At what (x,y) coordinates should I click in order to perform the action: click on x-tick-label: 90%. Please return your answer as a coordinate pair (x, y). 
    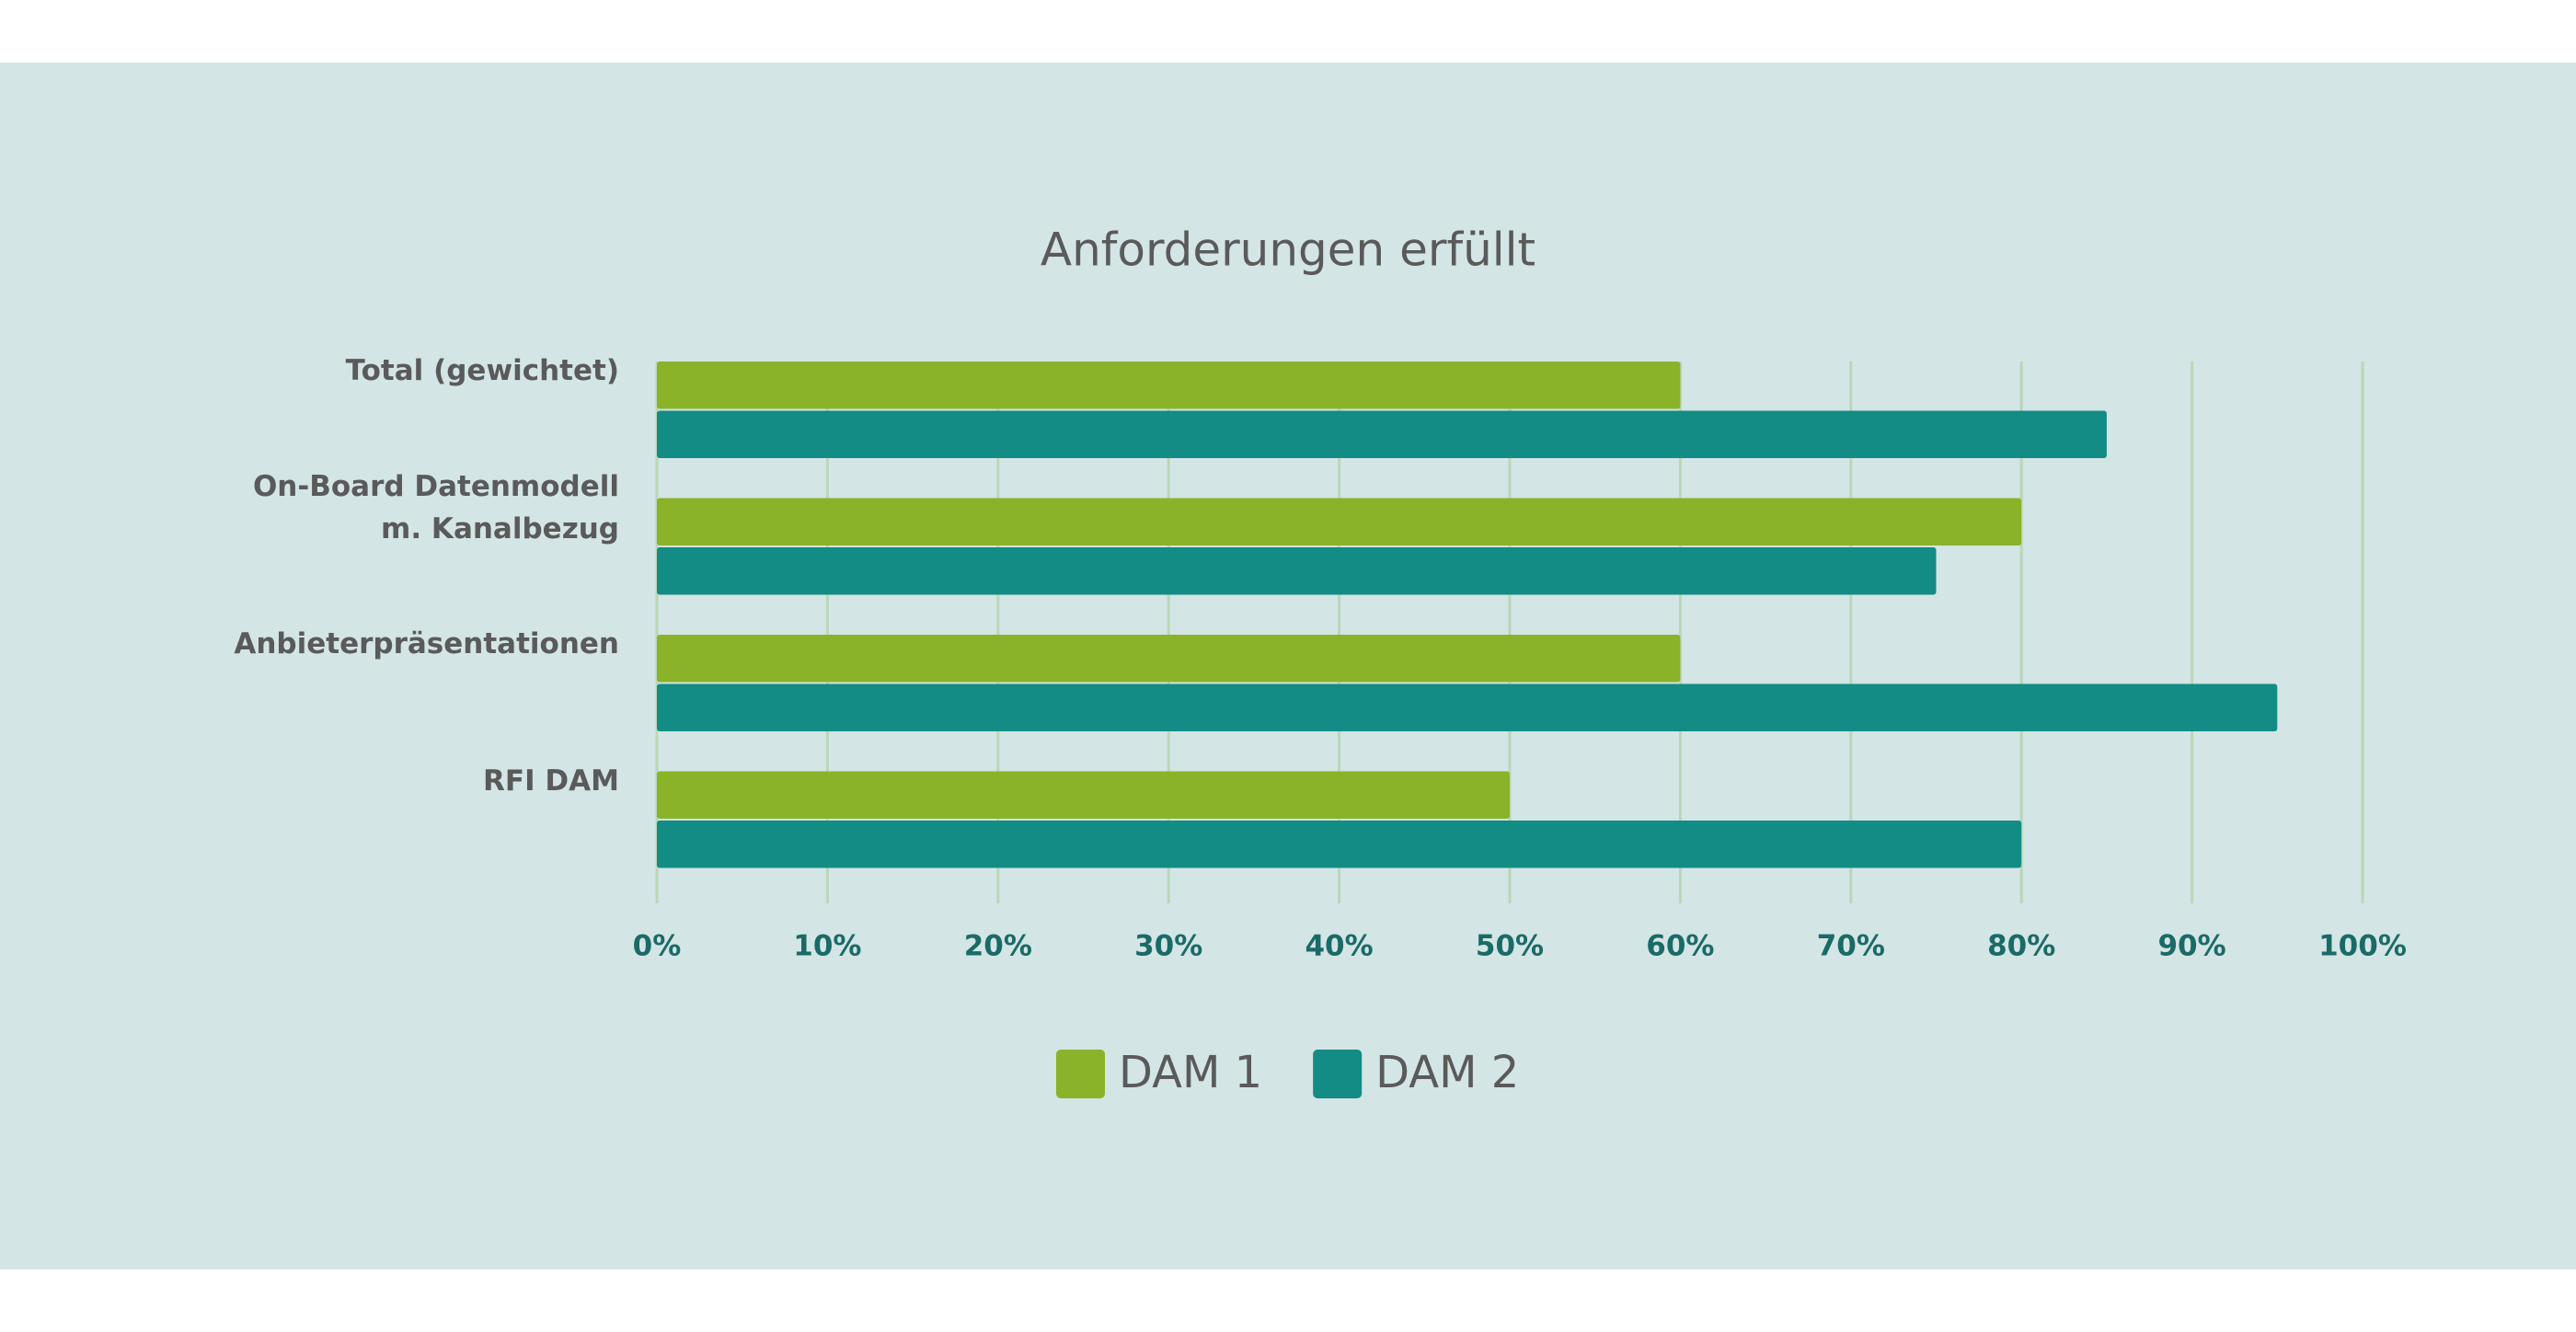
    Looking at the image, I should click on (2191, 946).